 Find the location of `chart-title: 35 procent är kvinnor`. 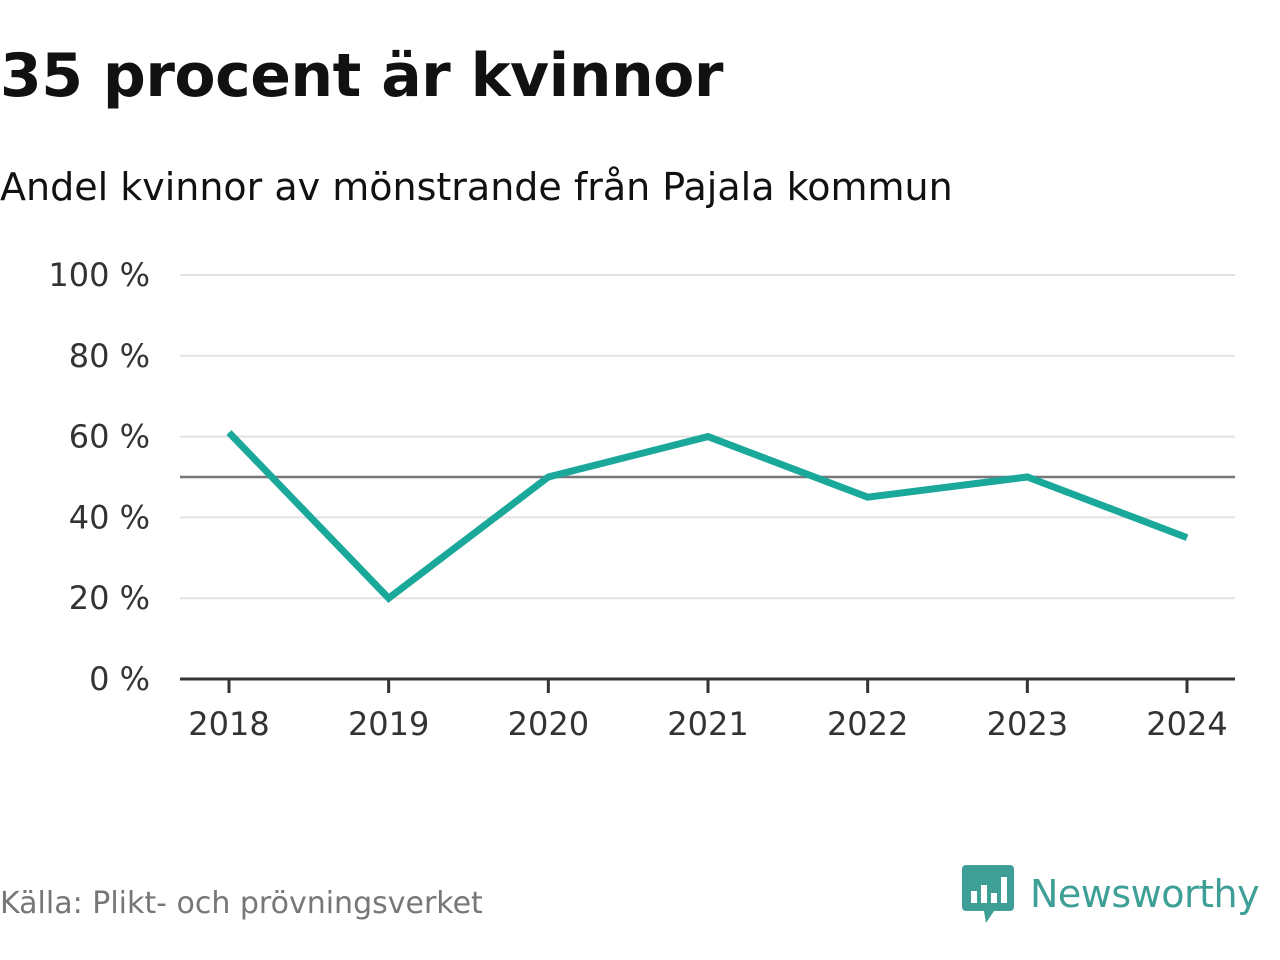

chart-title: 35 procent är kvinnor is located at coordinates (361, 76).